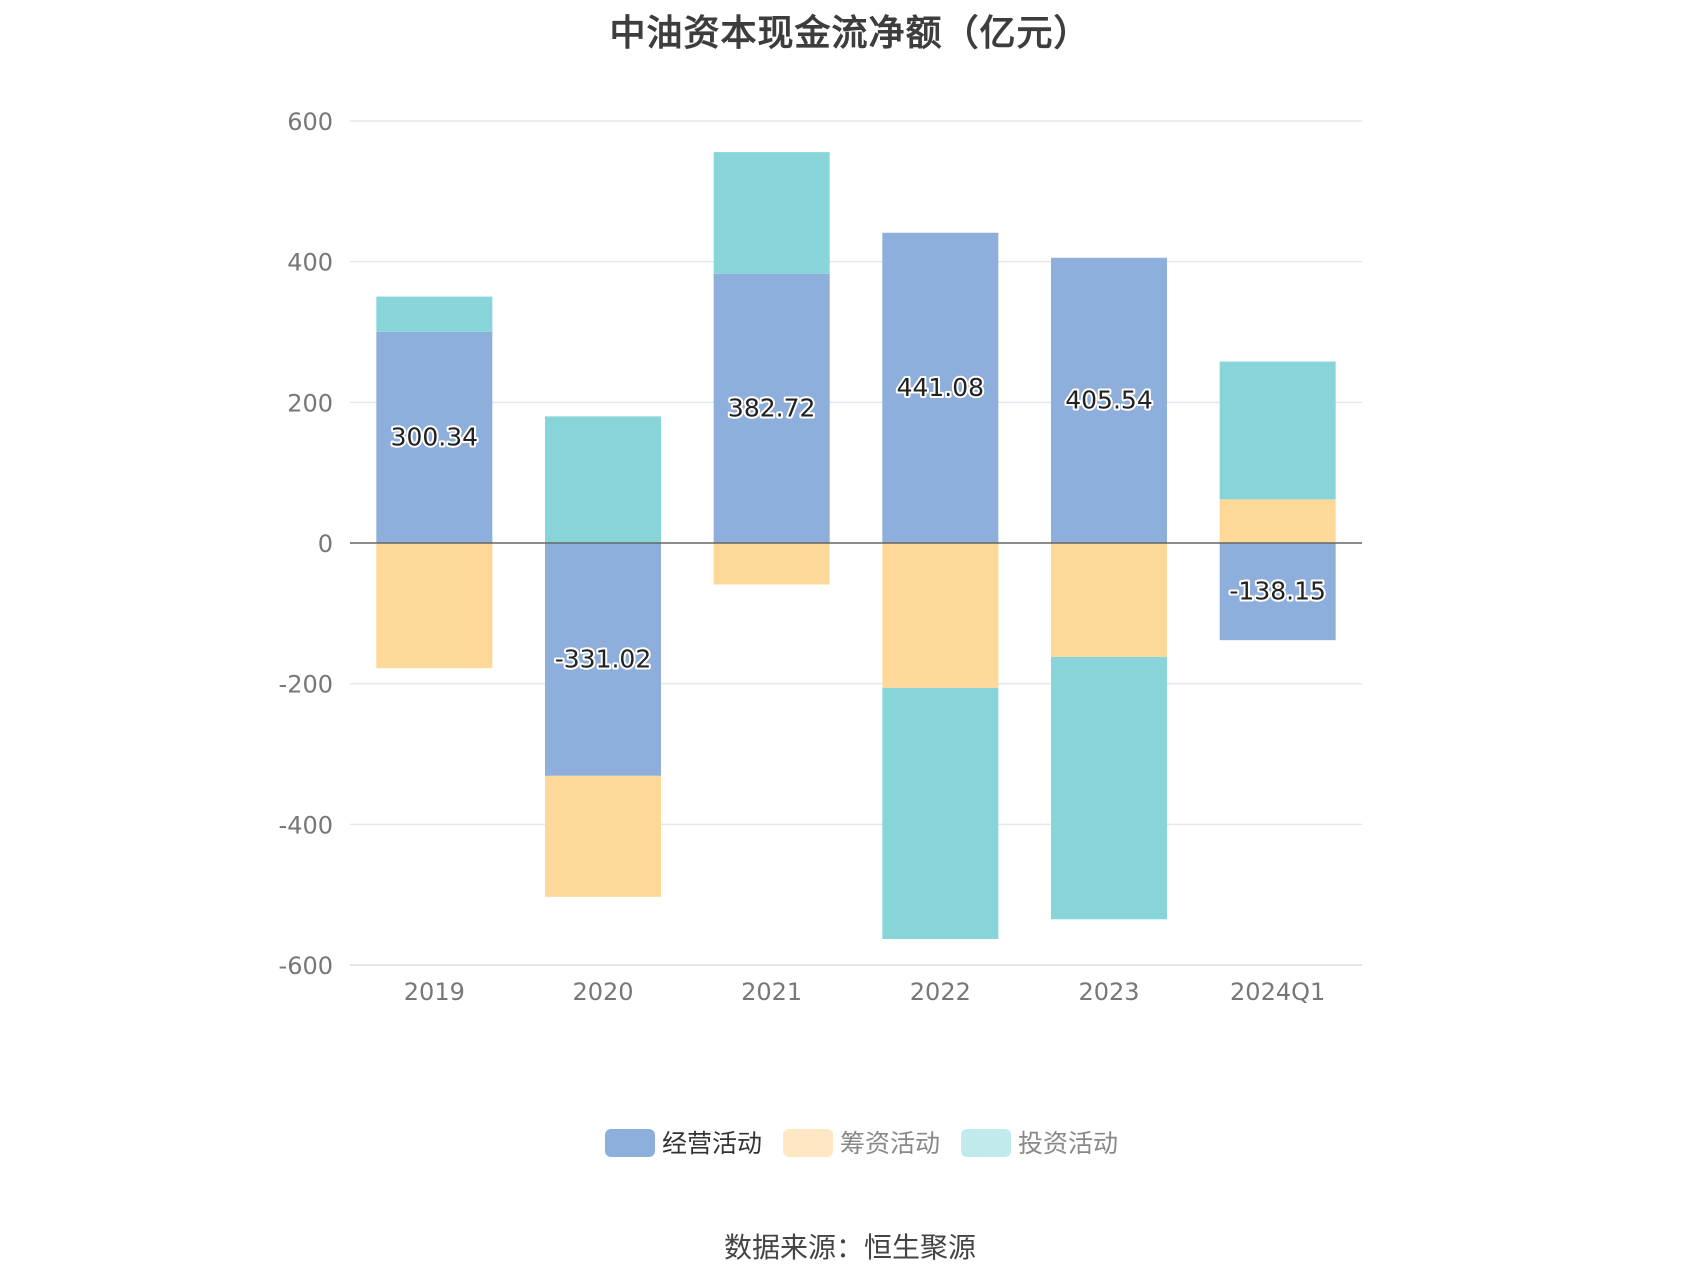  What do you see at coordinates (434, 992) in the screenshot?
I see `x-tick-label: 2019` at bounding box center [434, 992].